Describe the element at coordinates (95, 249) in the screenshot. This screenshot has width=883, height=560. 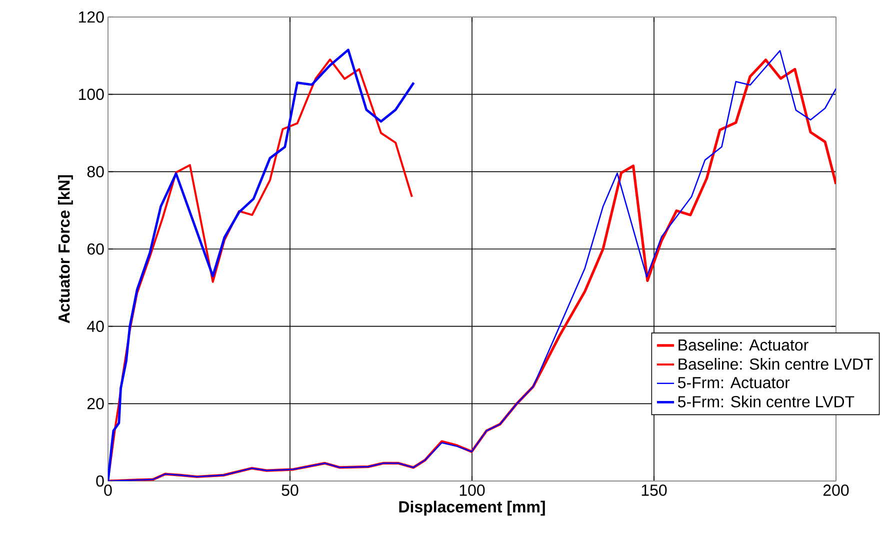
I see `y-tick-label: 60` at that location.